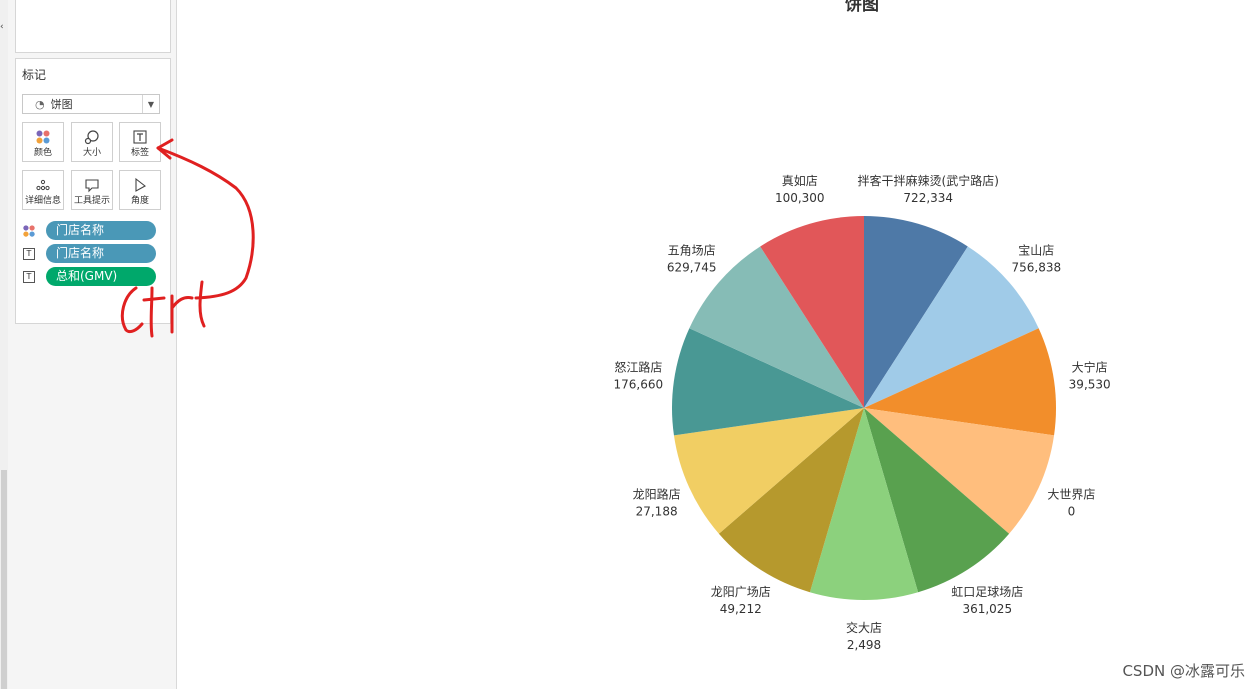 Image resolution: width=1259 pixels, height=689 pixels. I want to click on color-field-row: 门店名称, so click(92, 231).